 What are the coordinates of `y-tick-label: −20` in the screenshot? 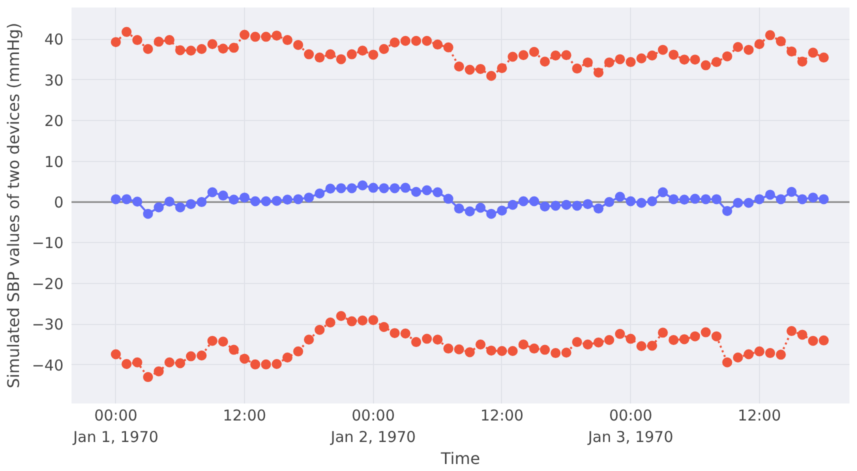 It's located at (48, 283).